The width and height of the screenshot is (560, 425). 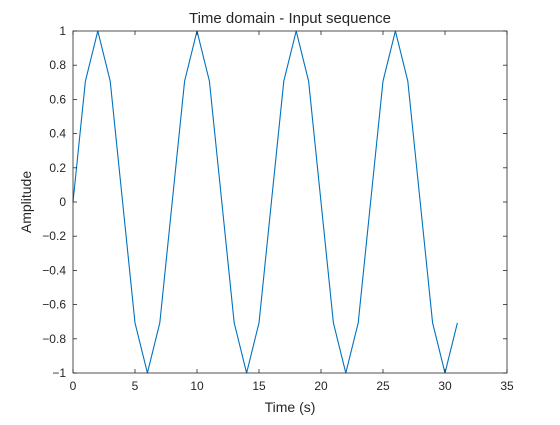 I want to click on x-tick-label: 10, so click(x=197, y=386).